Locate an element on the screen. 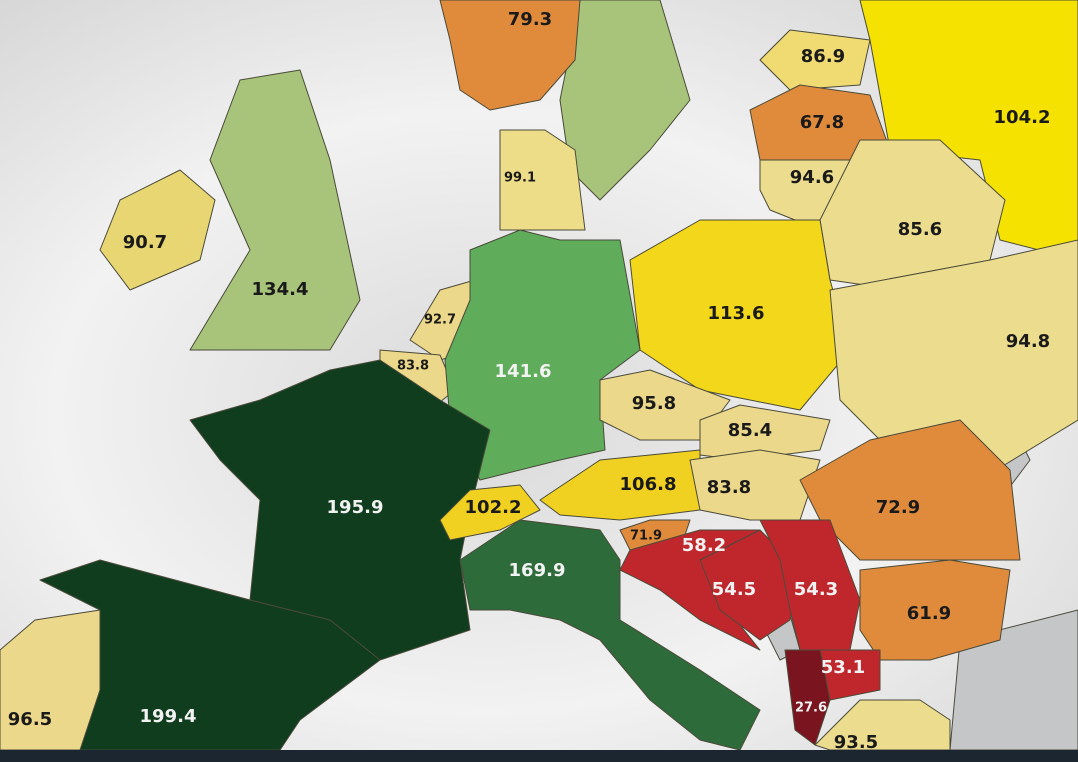 The width and height of the screenshot is (1078, 762). region-value: 99.1 is located at coordinates (520, 178).